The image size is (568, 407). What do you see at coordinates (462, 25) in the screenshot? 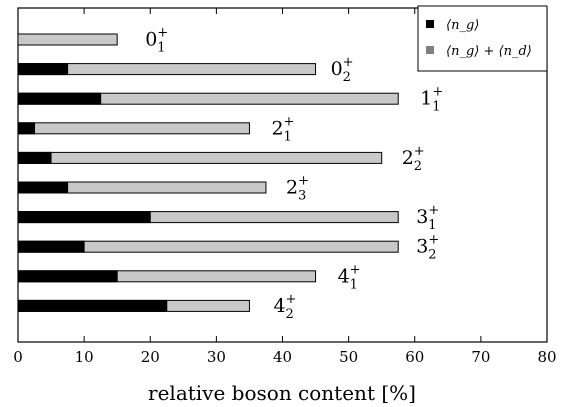
I see `legend-label-ng: ⟨n_g⟩` at bounding box center [462, 25].